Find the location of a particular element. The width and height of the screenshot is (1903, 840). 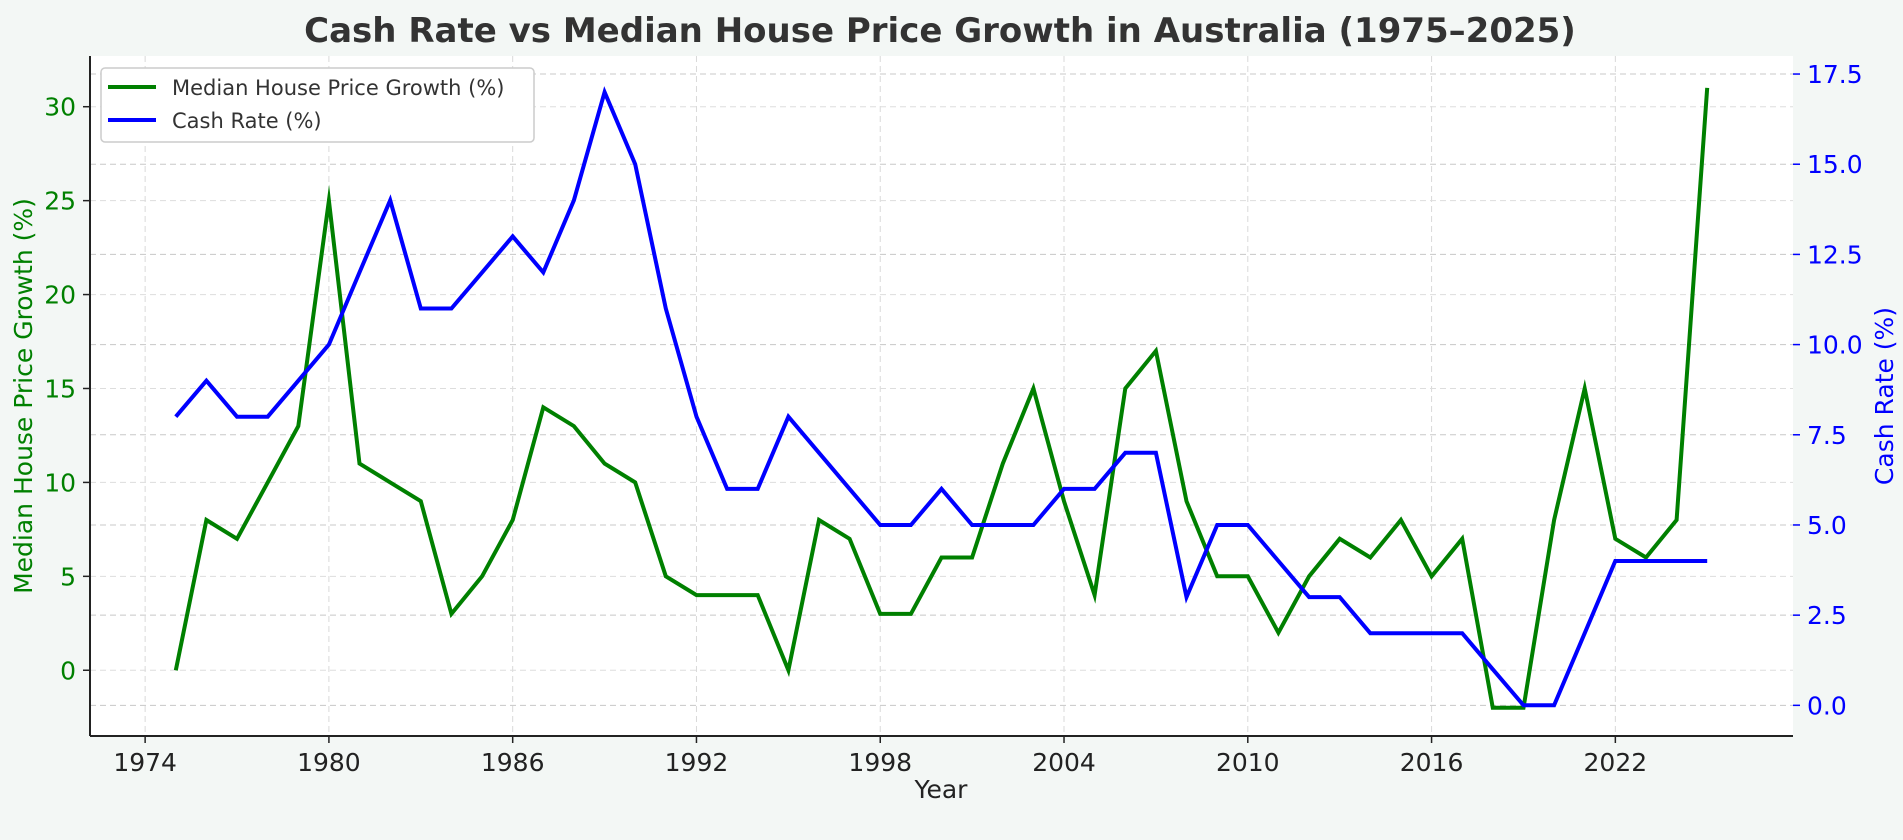

y-left-tick-label: 0 is located at coordinates (68, 670).